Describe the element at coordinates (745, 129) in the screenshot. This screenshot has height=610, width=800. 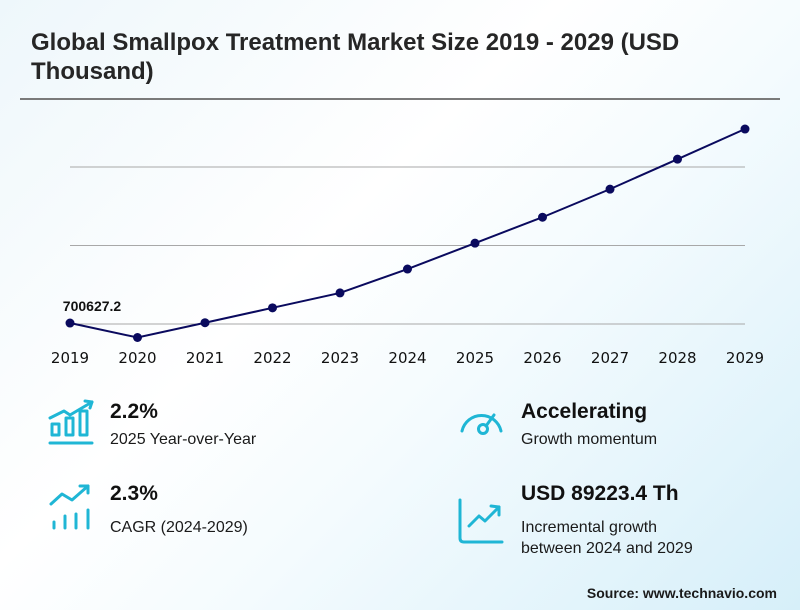
I see `data-point-2029` at that location.